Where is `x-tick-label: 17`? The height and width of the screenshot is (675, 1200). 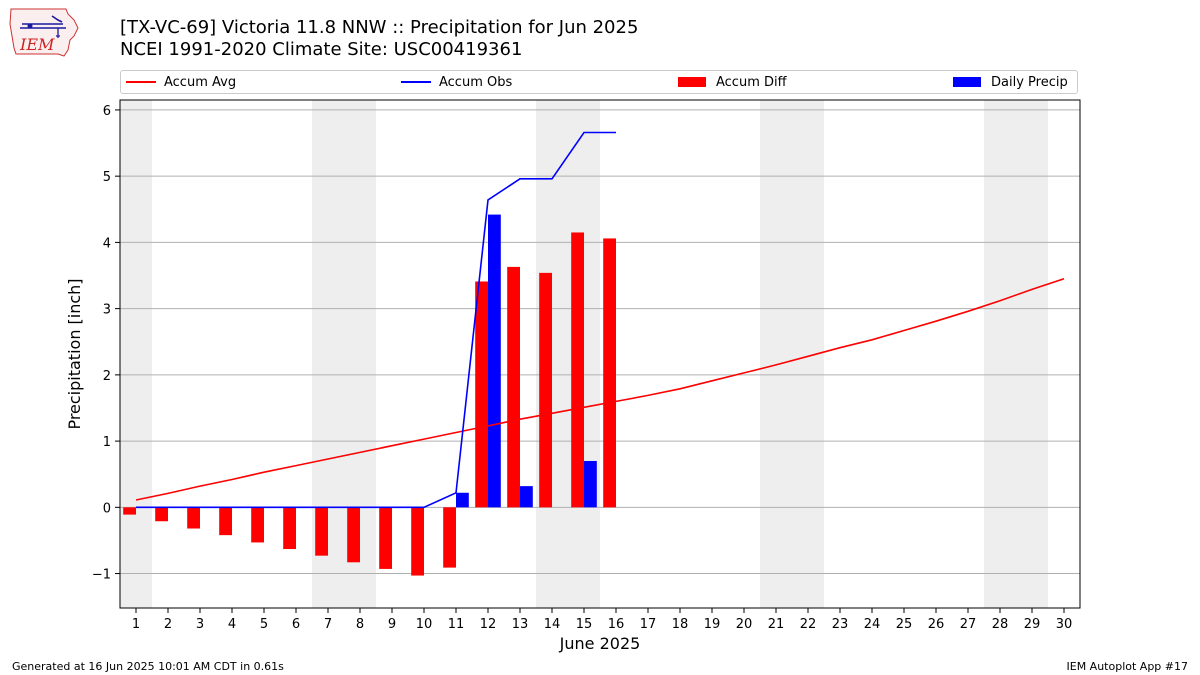 x-tick-label: 17 is located at coordinates (648, 624).